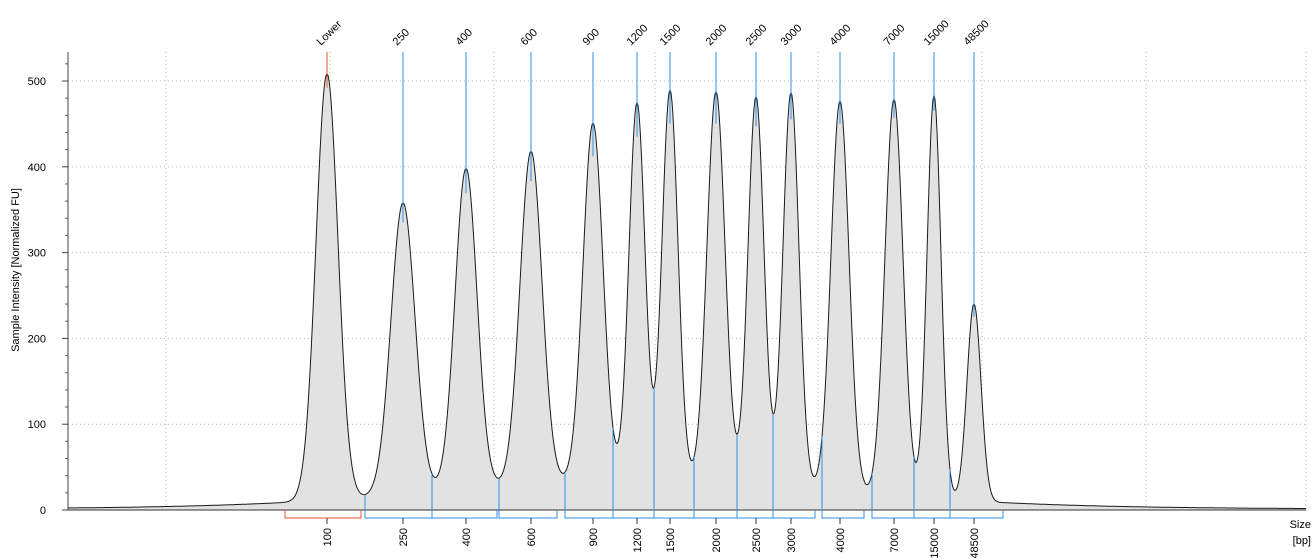 This screenshot has width=1314, height=558. What do you see at coordinates (841, 35) in the screenshot?
I see `peak-label: 4000` at bounding box center [841, 35].